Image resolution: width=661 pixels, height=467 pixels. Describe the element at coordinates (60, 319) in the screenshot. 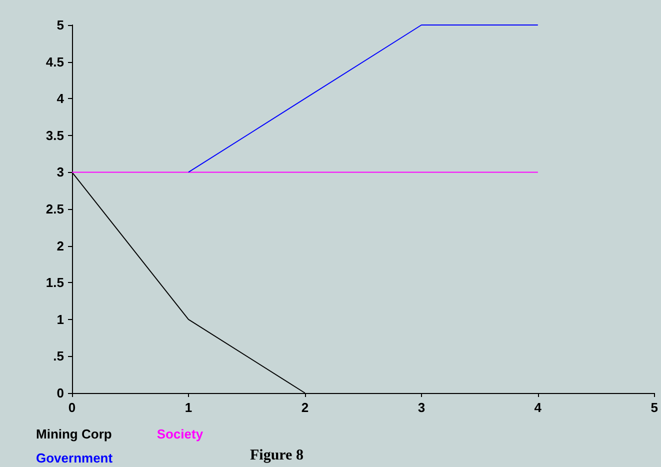

I see `y-tick-label: 1` at that location.